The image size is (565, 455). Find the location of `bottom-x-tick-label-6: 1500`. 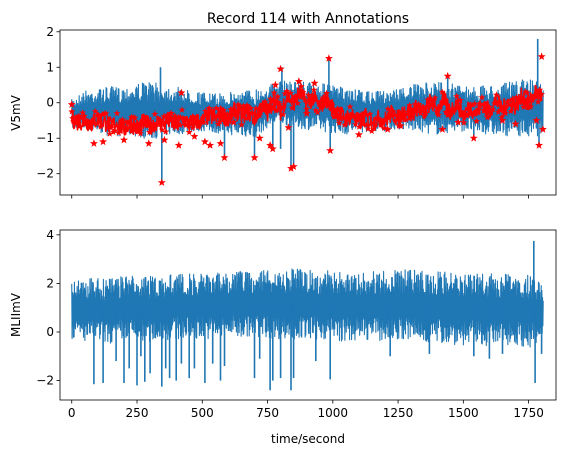

bottom-x-tick-label-6: 1500 is located at coordinates (463, 413).